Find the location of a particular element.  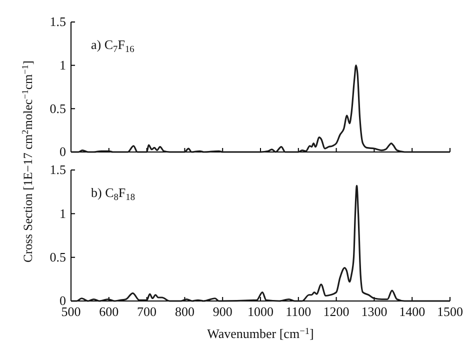

x-tick-label: 1400 is located at coordinates (412, 312).